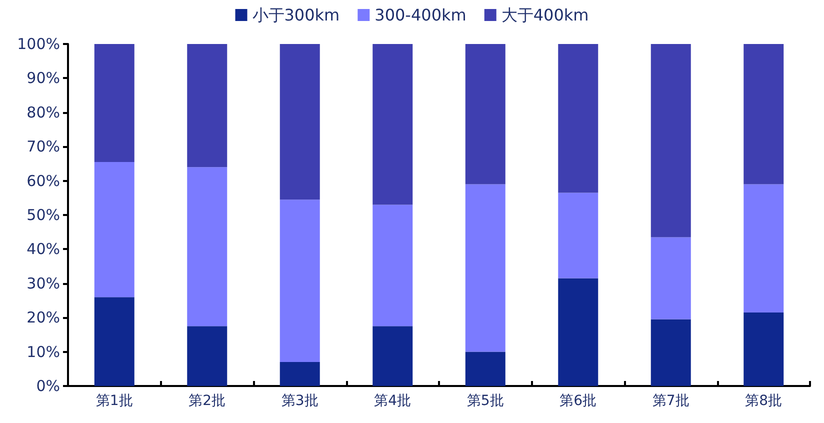 The image size is (824, 423). Describe the element at coordinates (43, 112) in the screenshot. I see `y-tick-label: 80%` at that location.